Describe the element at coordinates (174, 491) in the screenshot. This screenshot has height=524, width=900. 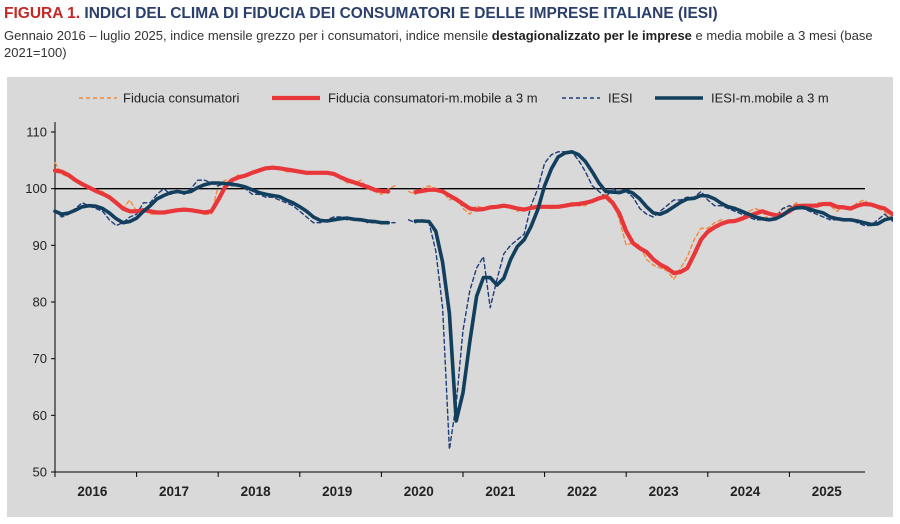
I see `x-tick-label: 2017` at that location.